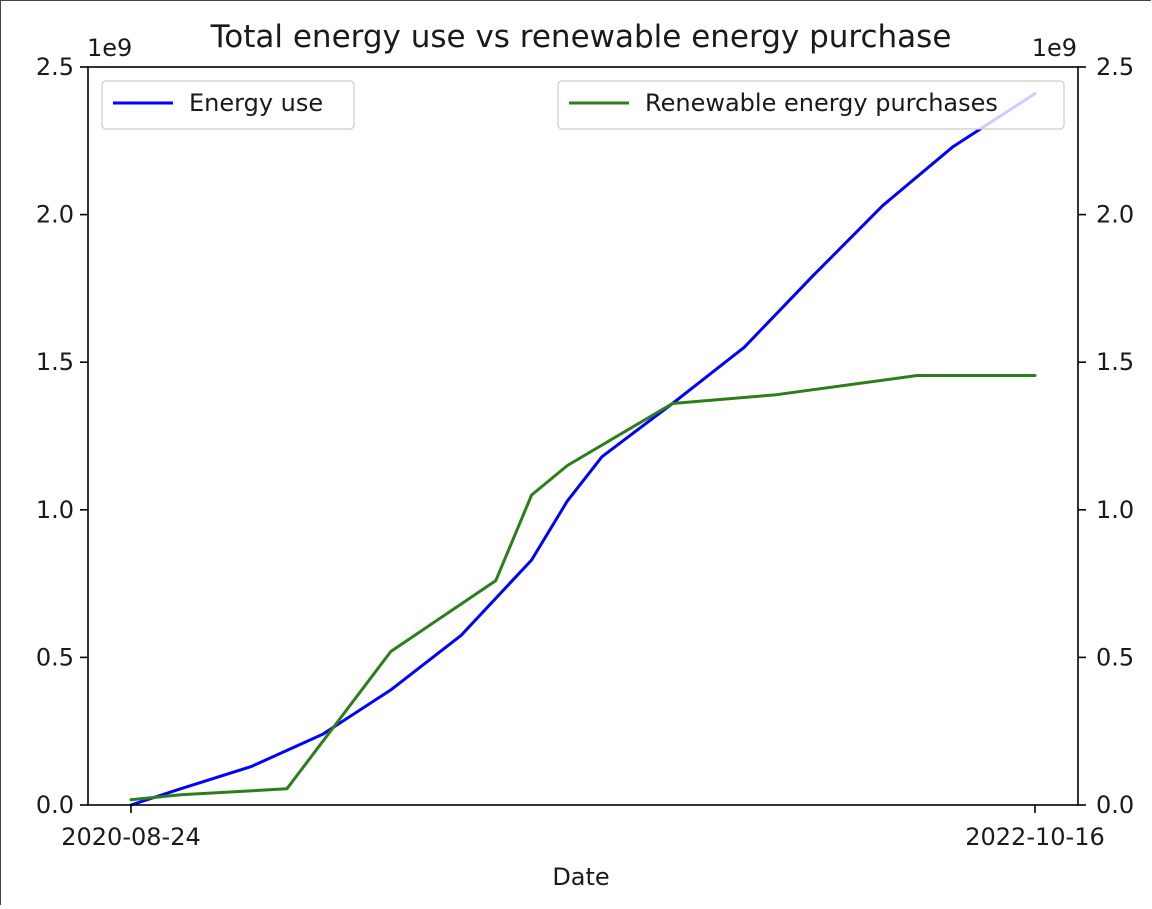 The width and height of the screenshot is (1152, 909). I want to click on right-y-axis: 0.0 0.5 1.0 1.5 2.0 2.5, so click(1106, 436).